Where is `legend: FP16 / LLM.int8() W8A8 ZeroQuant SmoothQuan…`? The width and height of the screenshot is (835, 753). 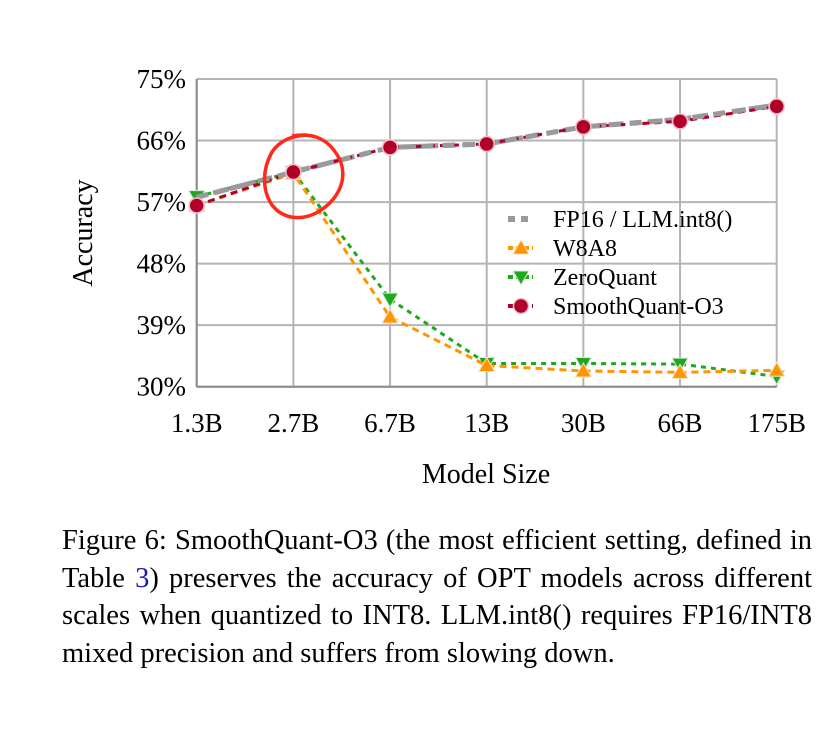 legend: FP16 / LLM.int8() W8A8 ZeroQuant SmoothQuan… is located at coordinates (620, 263).